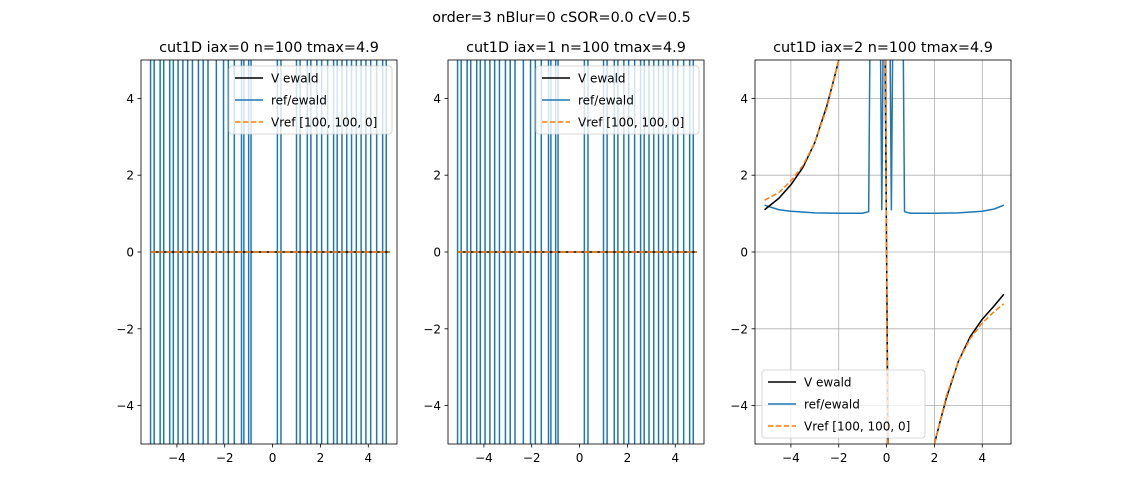 The height and width of the screenshot is (499, 1123). What do you see at coordinates (561, 18) in the screenshot?
I see `figure-suptitle: order=3 nBlur=0 cSOR=0.0 cV=0.5` at bounding box center [561, 18].